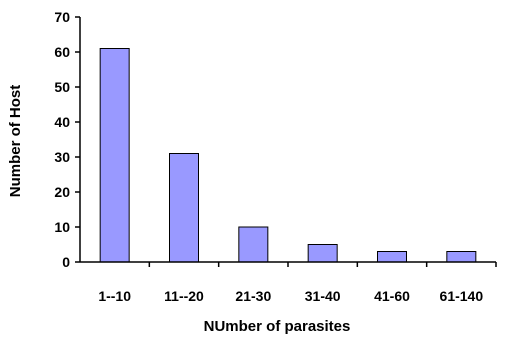  I want to click on x-axis-title: NUmber of parasites, so click(277, 326).